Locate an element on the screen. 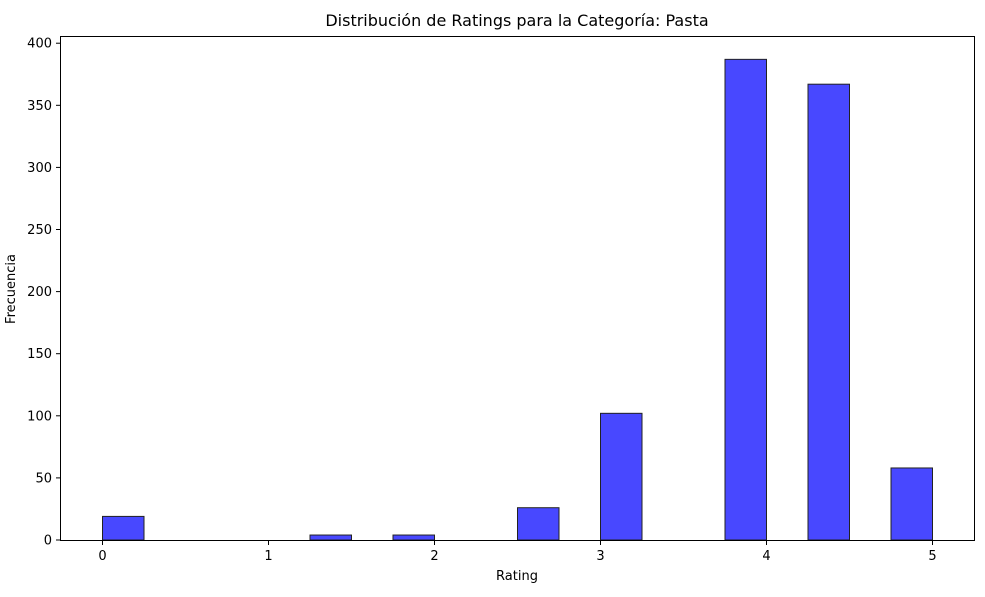 The width and height of the screenshot is (985, 597). y-tick-label: 0 is located at coordinates (48, 541).